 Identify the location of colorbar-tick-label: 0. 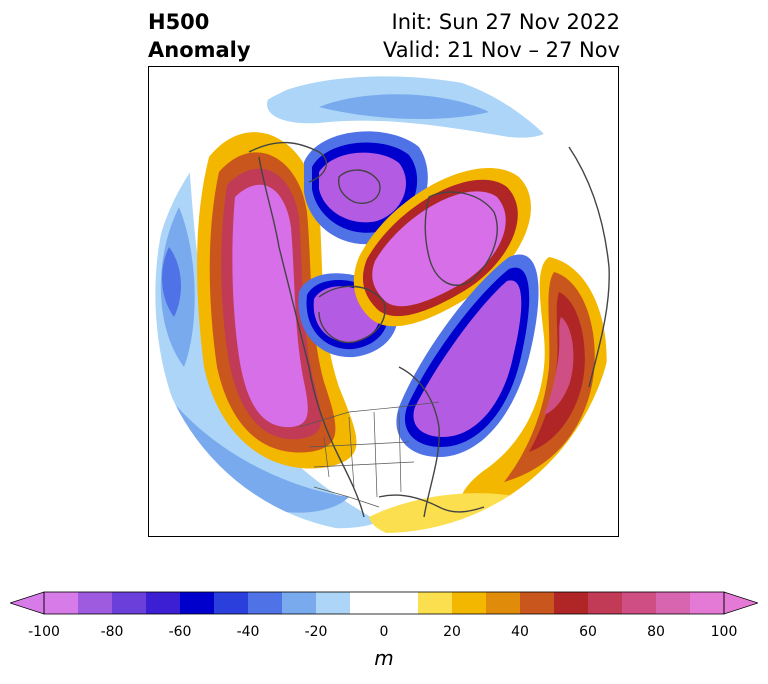
(384, 632).